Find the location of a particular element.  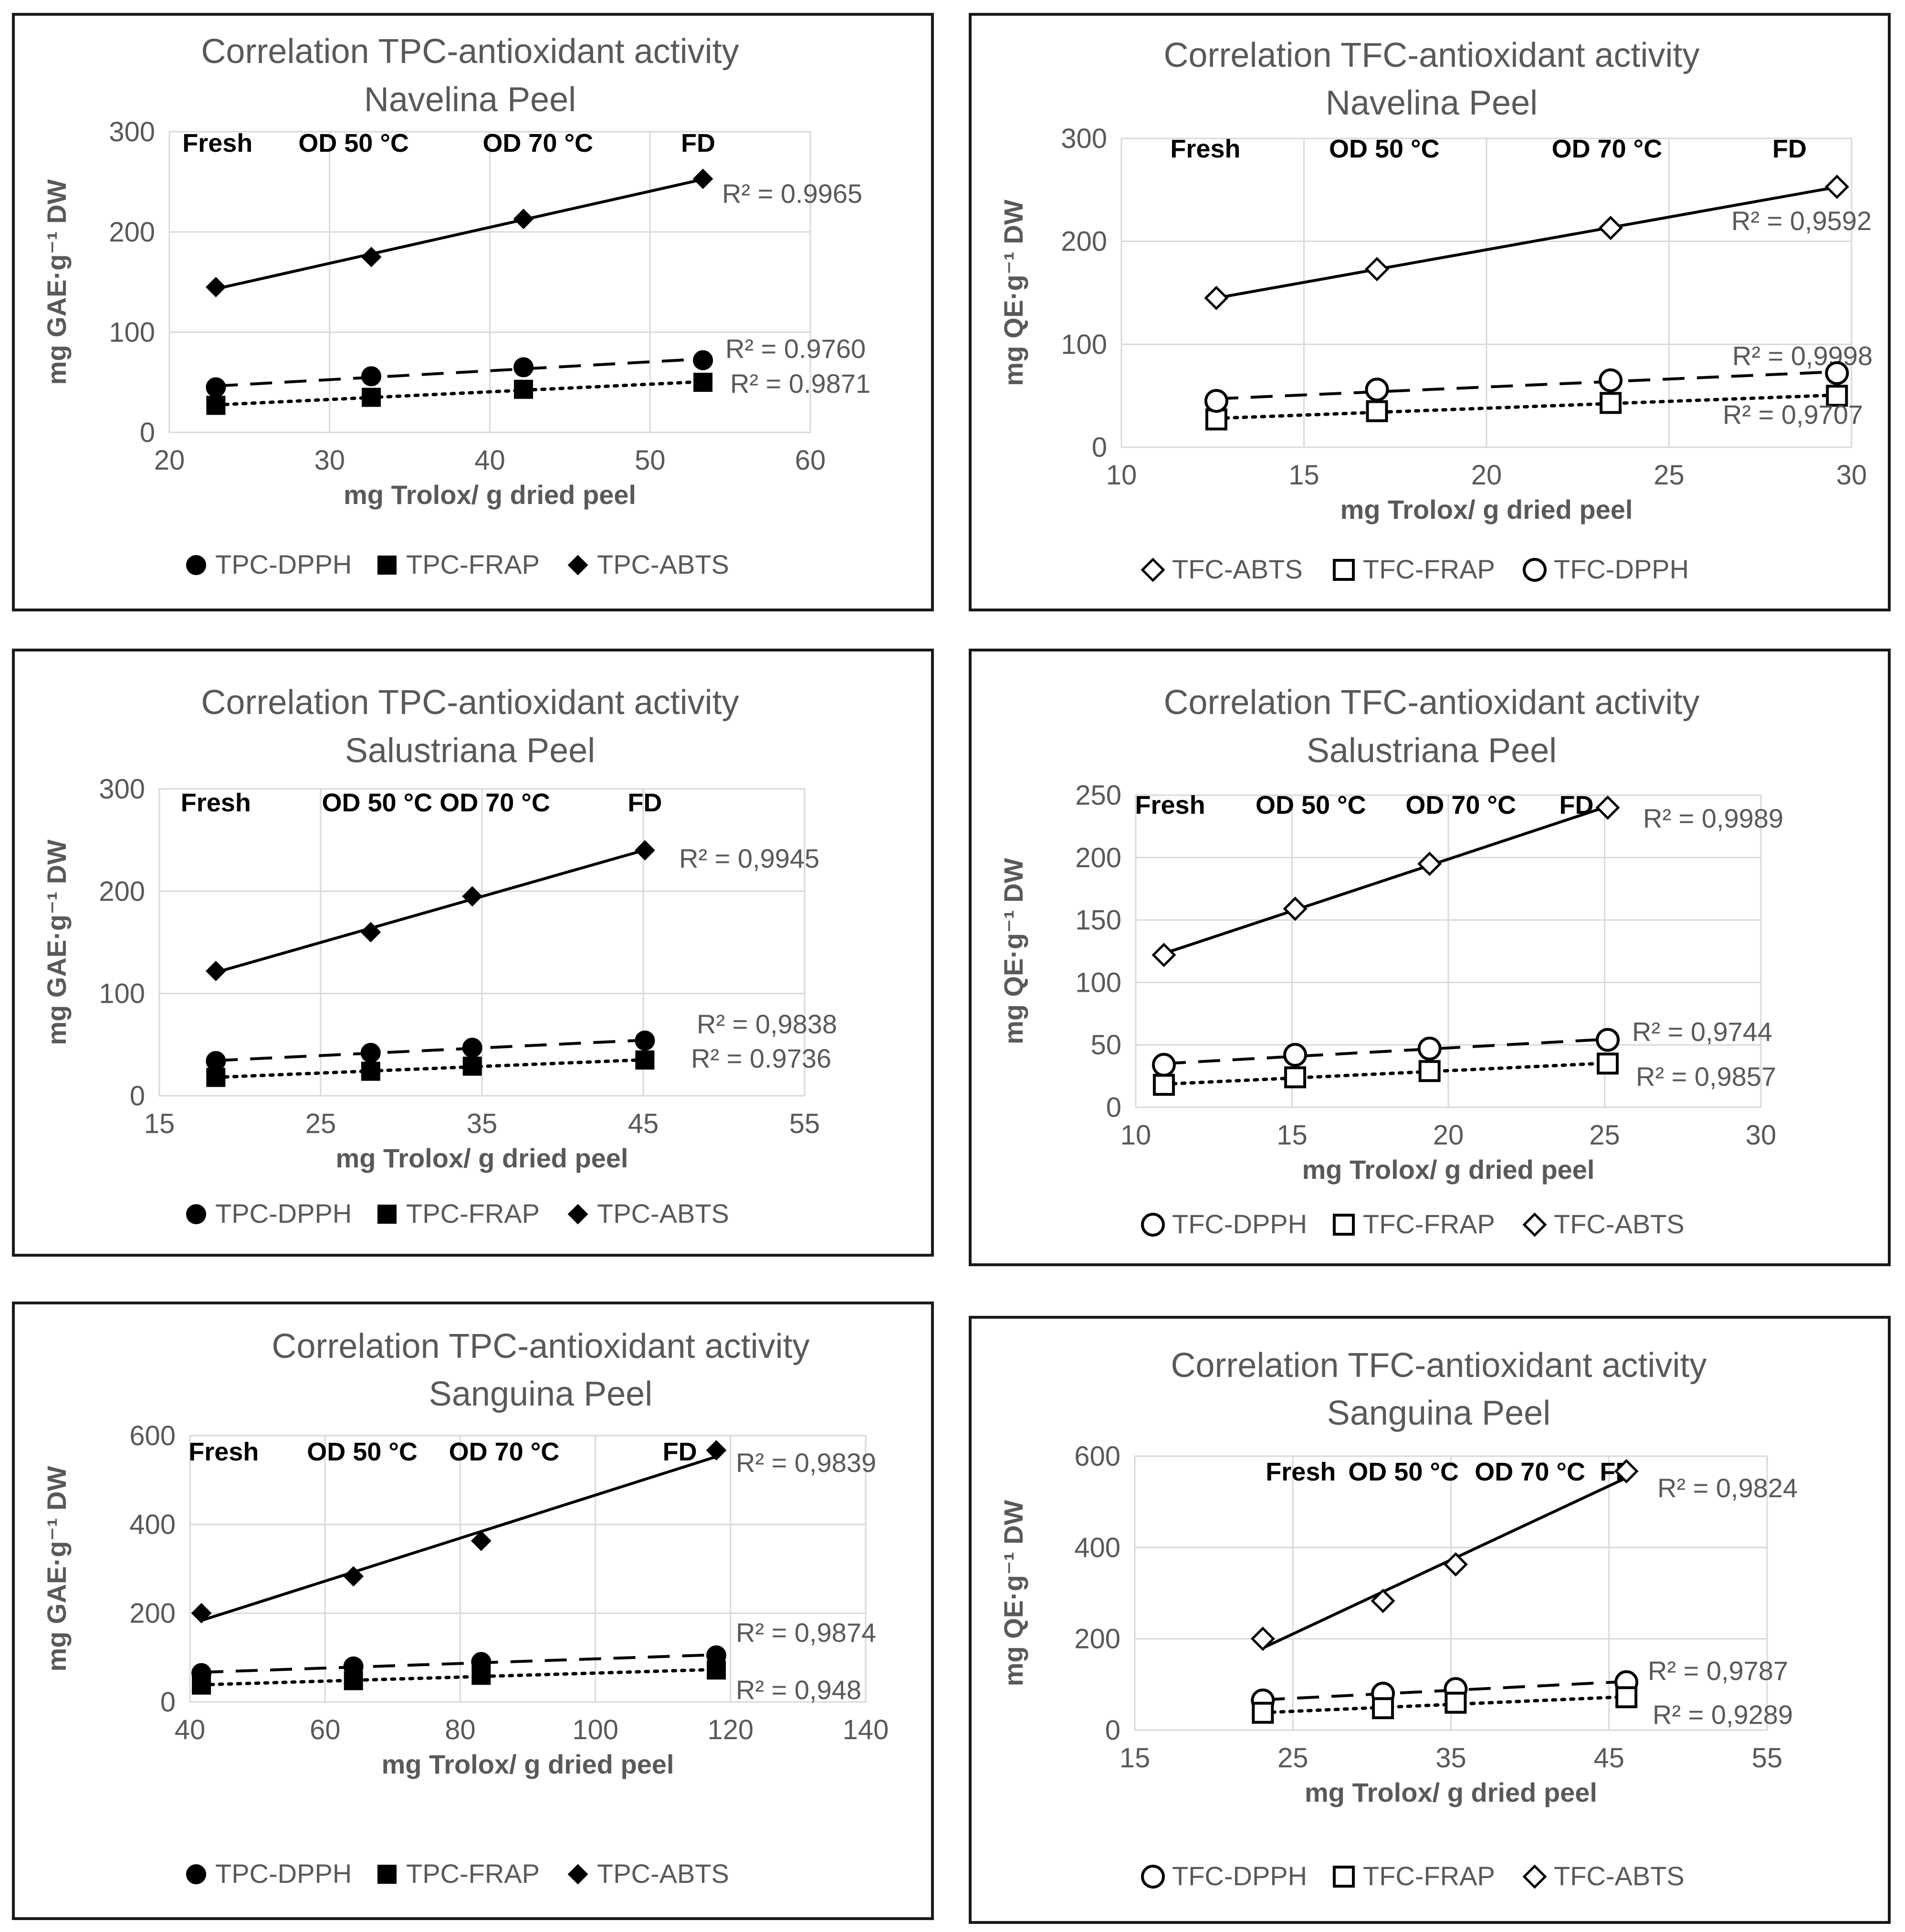

series-tpc-dpph: R² = 0.9760 is located at coordinates (536, 366).